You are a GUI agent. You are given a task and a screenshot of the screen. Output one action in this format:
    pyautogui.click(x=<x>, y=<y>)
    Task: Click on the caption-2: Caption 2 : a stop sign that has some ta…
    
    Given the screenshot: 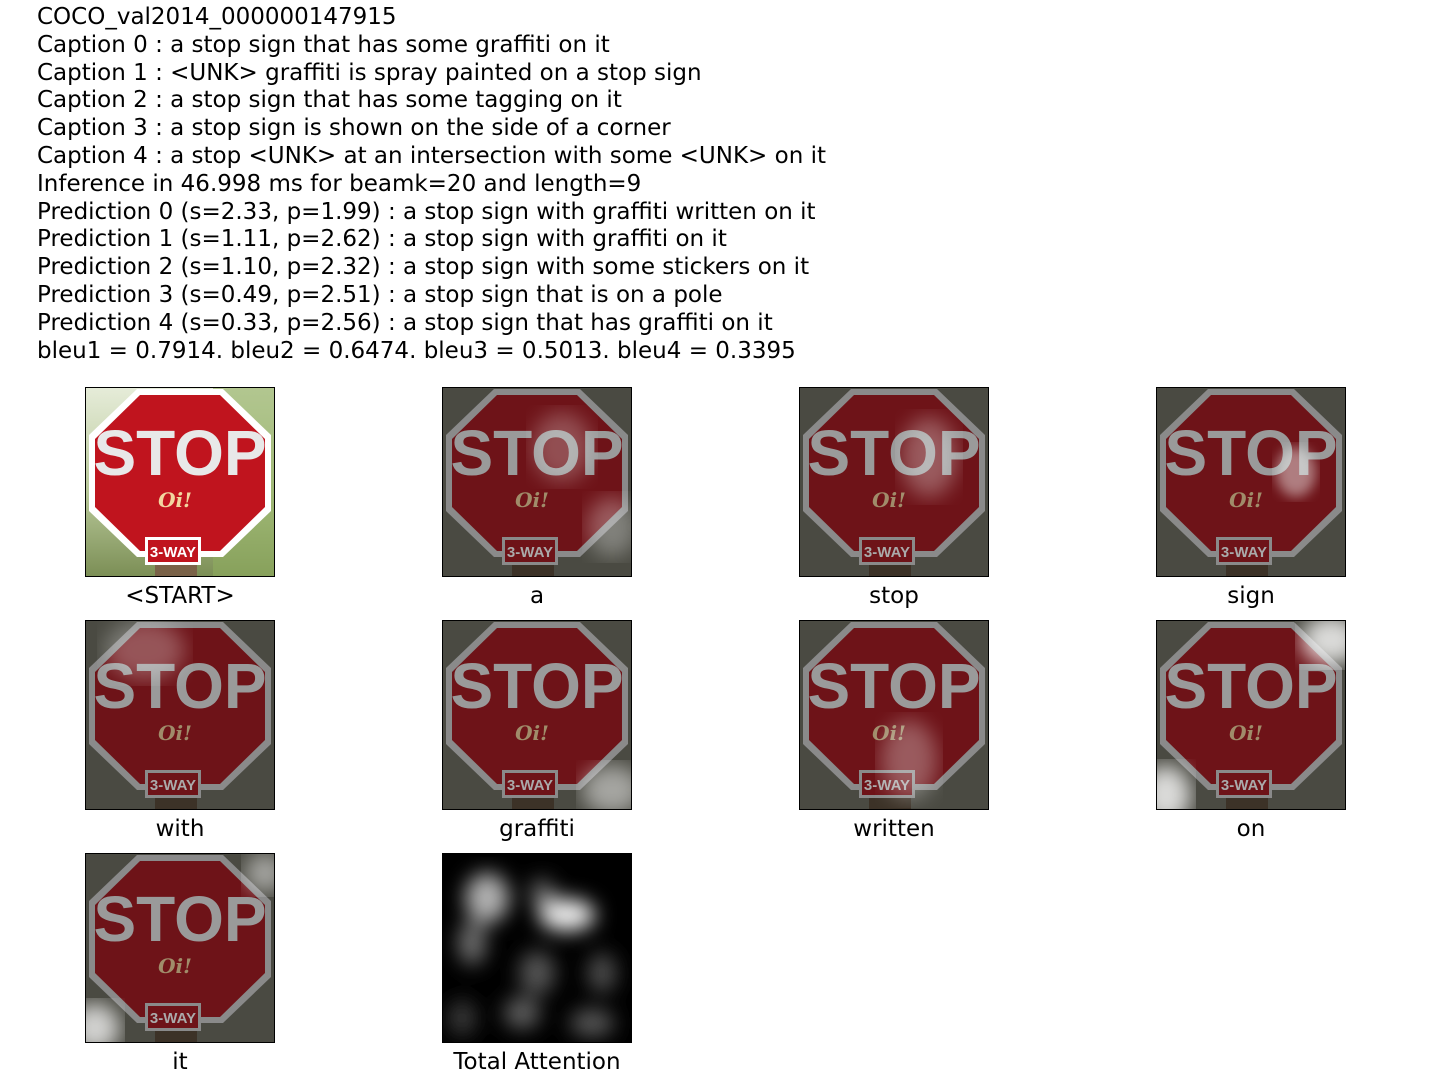 What is the action you would take?
    pyautogui.click(x=329, y=100)
    